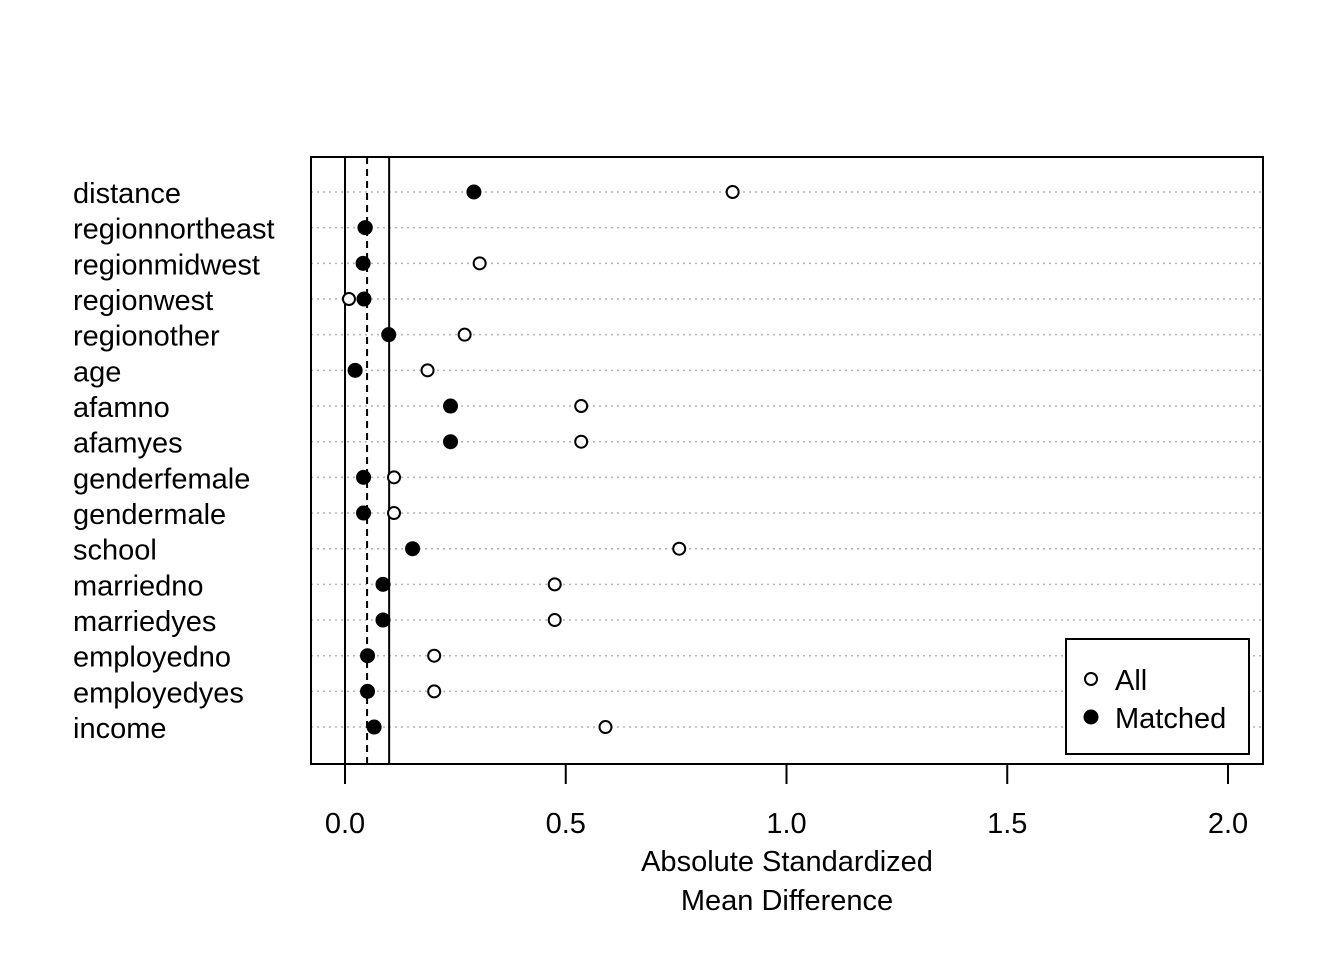 The width and height of the screenshot is (1344, 960). I want to click on point-all-marriedno, so click(554, 584).